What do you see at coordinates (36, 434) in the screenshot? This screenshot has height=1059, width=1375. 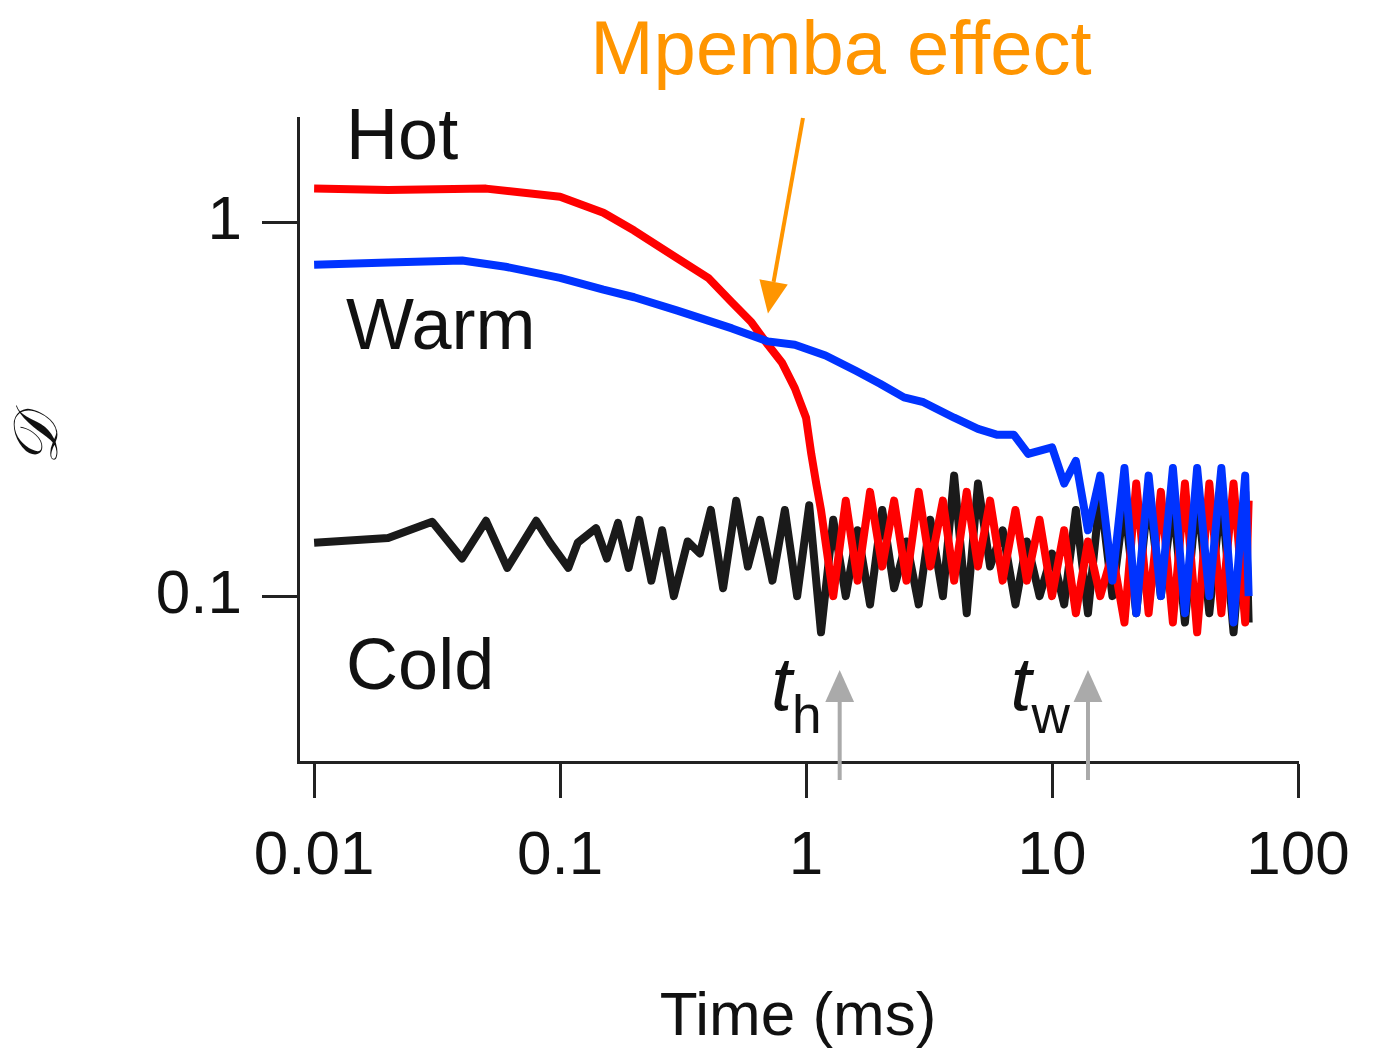 I see `y-axis-title: 𝒟` at bounding box center [36, 434].